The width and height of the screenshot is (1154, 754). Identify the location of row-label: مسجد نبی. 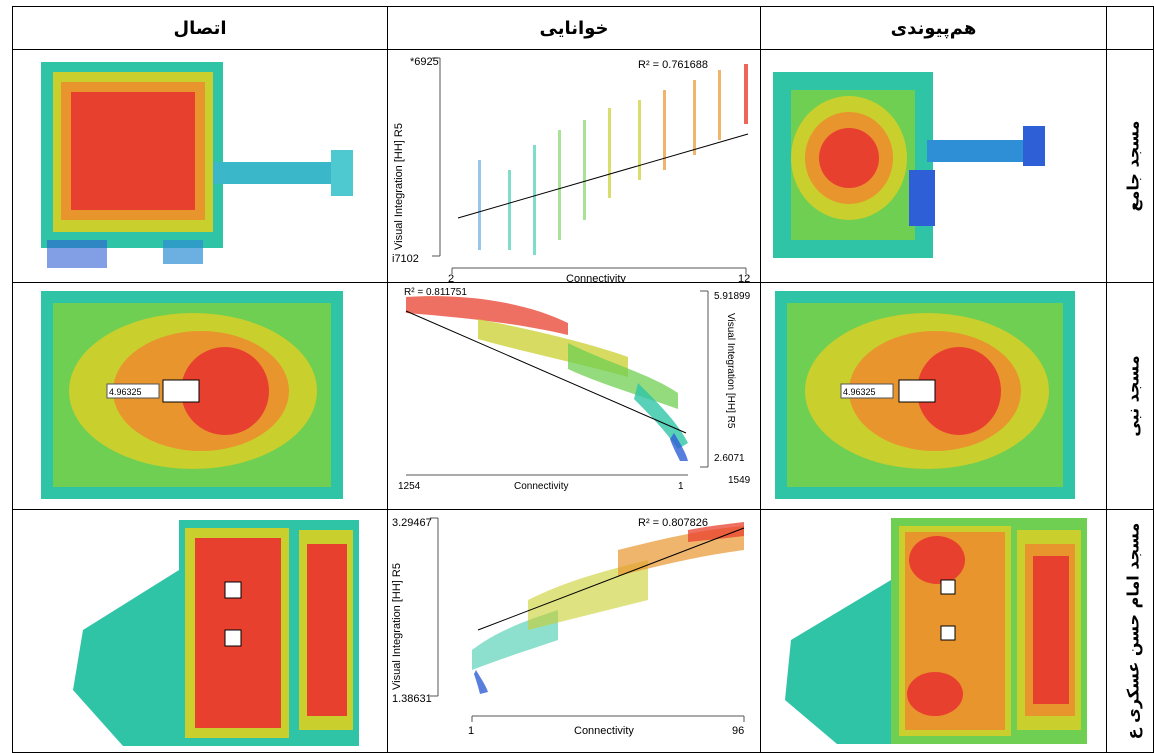
(1133, 396).